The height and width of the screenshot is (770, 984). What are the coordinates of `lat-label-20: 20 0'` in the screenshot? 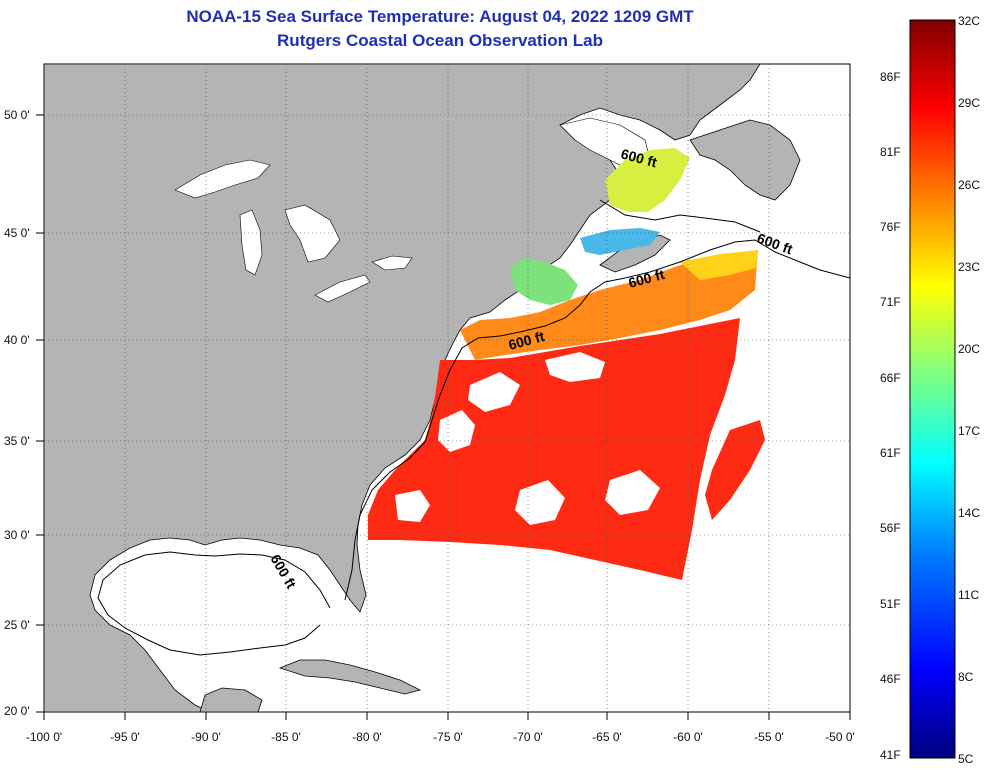 It's located at (17, 711).